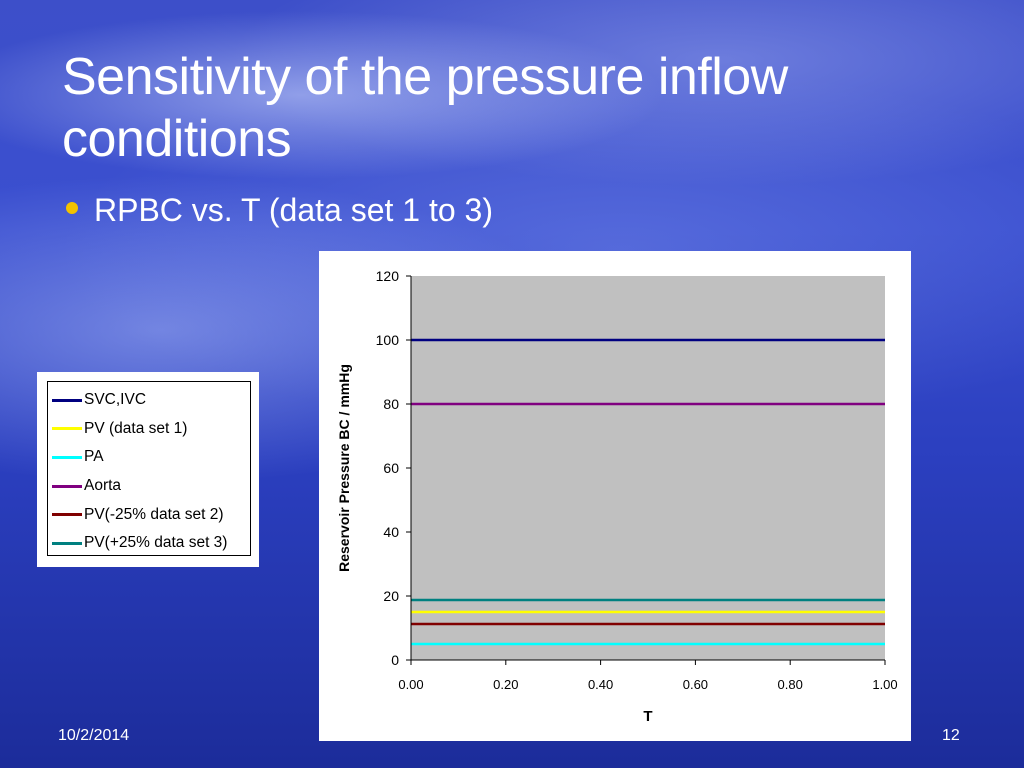 This screenshot has height=768, width=1024. I want to click on y-tick-label: 60, so click(391, 468).